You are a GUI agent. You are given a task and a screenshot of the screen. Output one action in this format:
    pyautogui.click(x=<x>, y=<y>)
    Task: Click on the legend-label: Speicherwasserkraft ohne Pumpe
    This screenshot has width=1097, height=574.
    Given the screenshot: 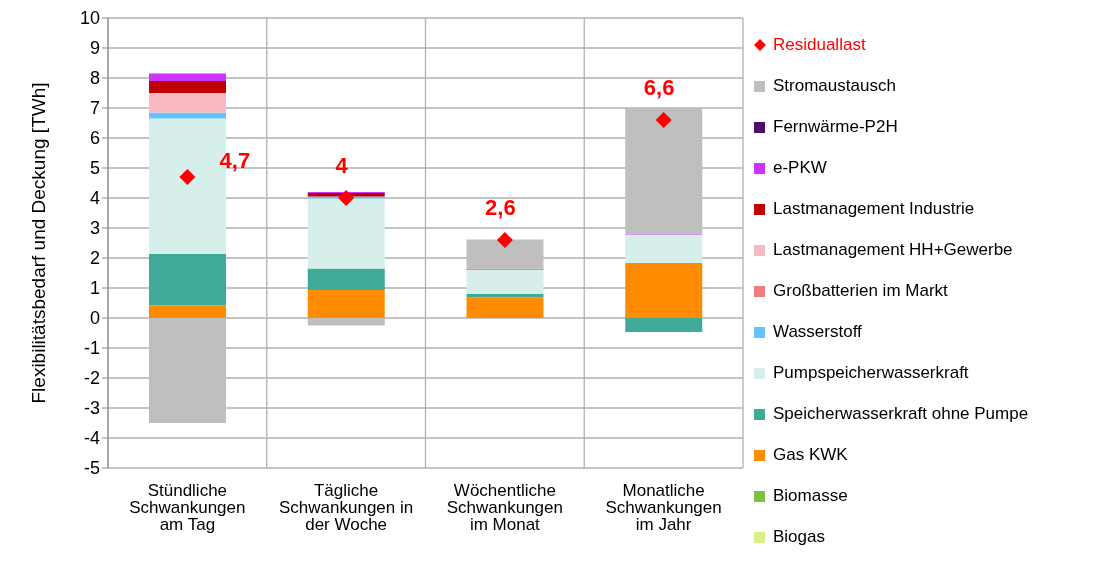 What is the action you would take?
    pyautogui.click(x=901, y=413)
    